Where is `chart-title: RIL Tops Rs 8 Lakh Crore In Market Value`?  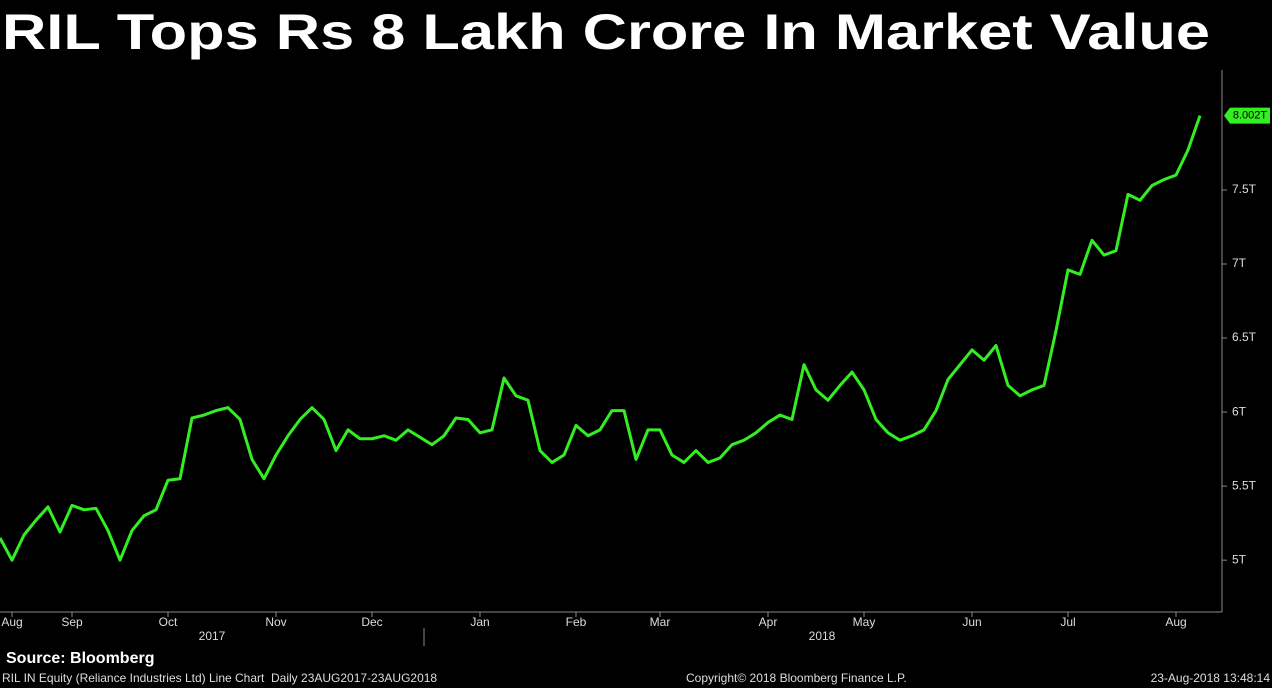
chart-title: RIL Tops Rs 8 Lakh Crore In Market Value is located at coordinates (606, 32).